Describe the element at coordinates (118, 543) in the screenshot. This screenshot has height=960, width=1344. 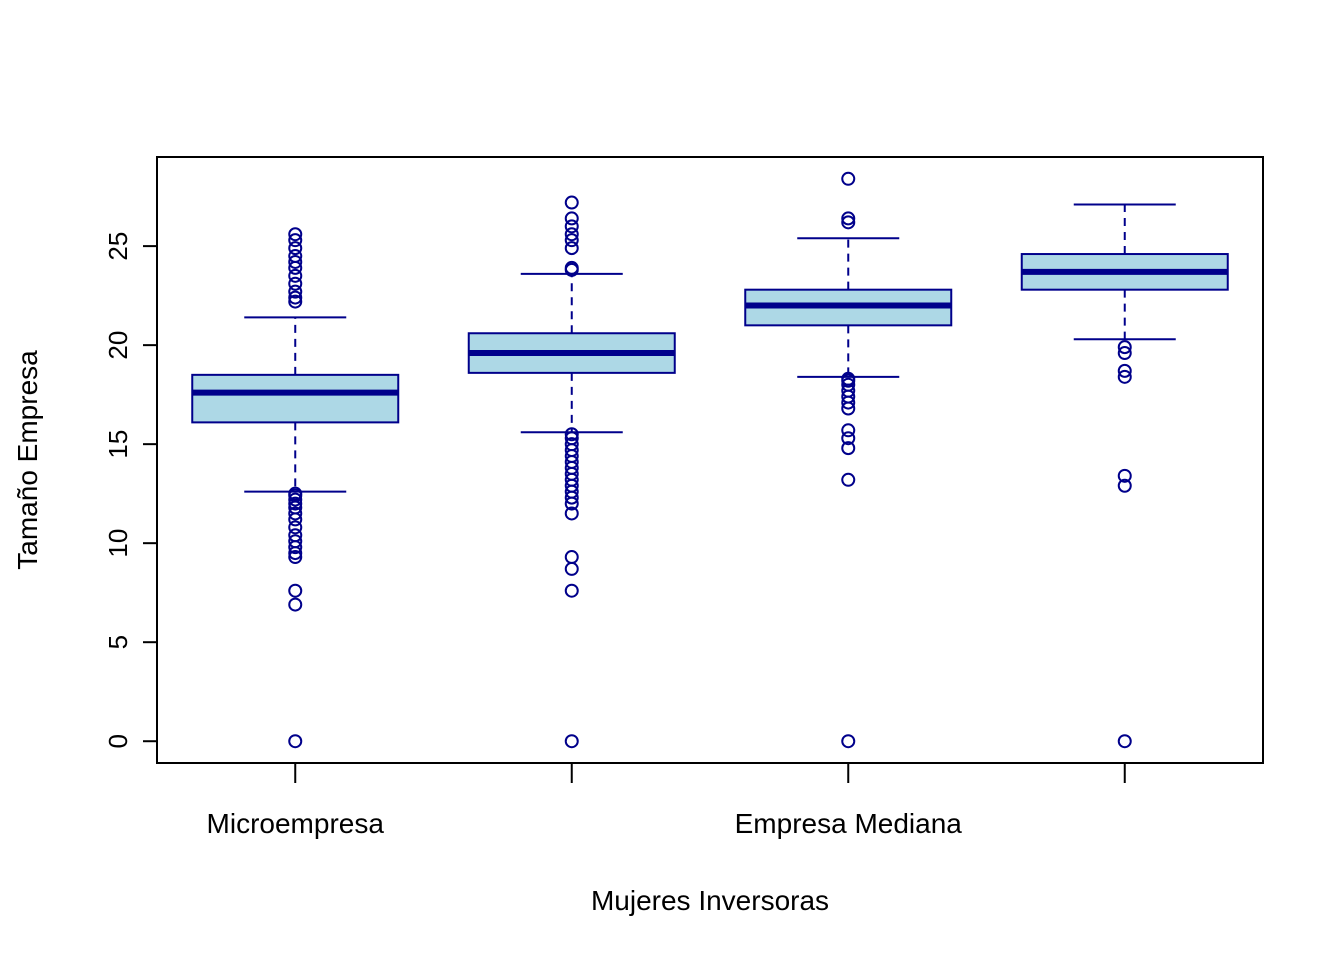
I see `y-tick-label: 10` at that location.